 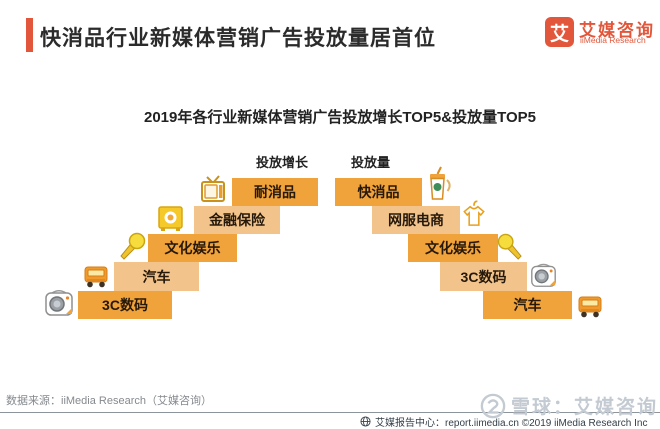 What do you see at coordinates (585, 407) in the screenshot?
I see `xueqiu-watermark-text: 雪球：艾媒咨询` at bounding box center [585, 407].